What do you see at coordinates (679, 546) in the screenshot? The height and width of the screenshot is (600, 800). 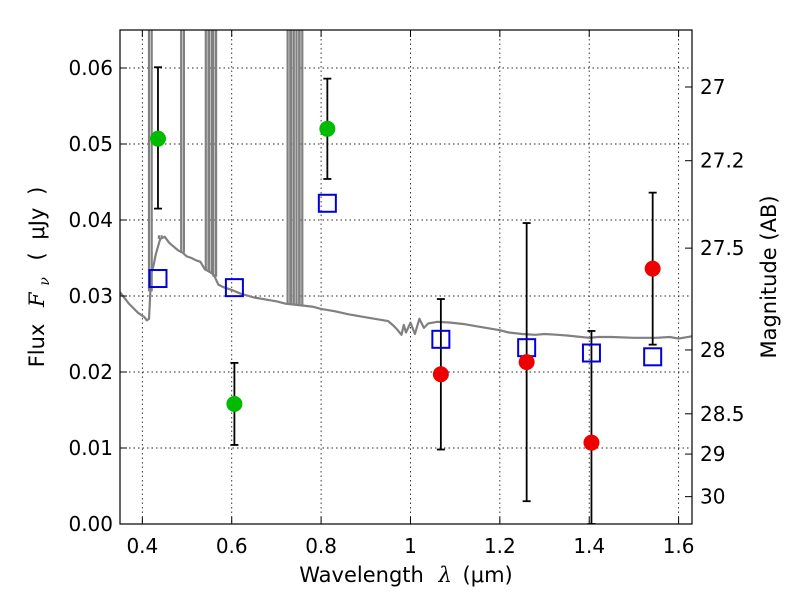 I see `x-tick-label: 1.6` at bounding box center [679, 546].